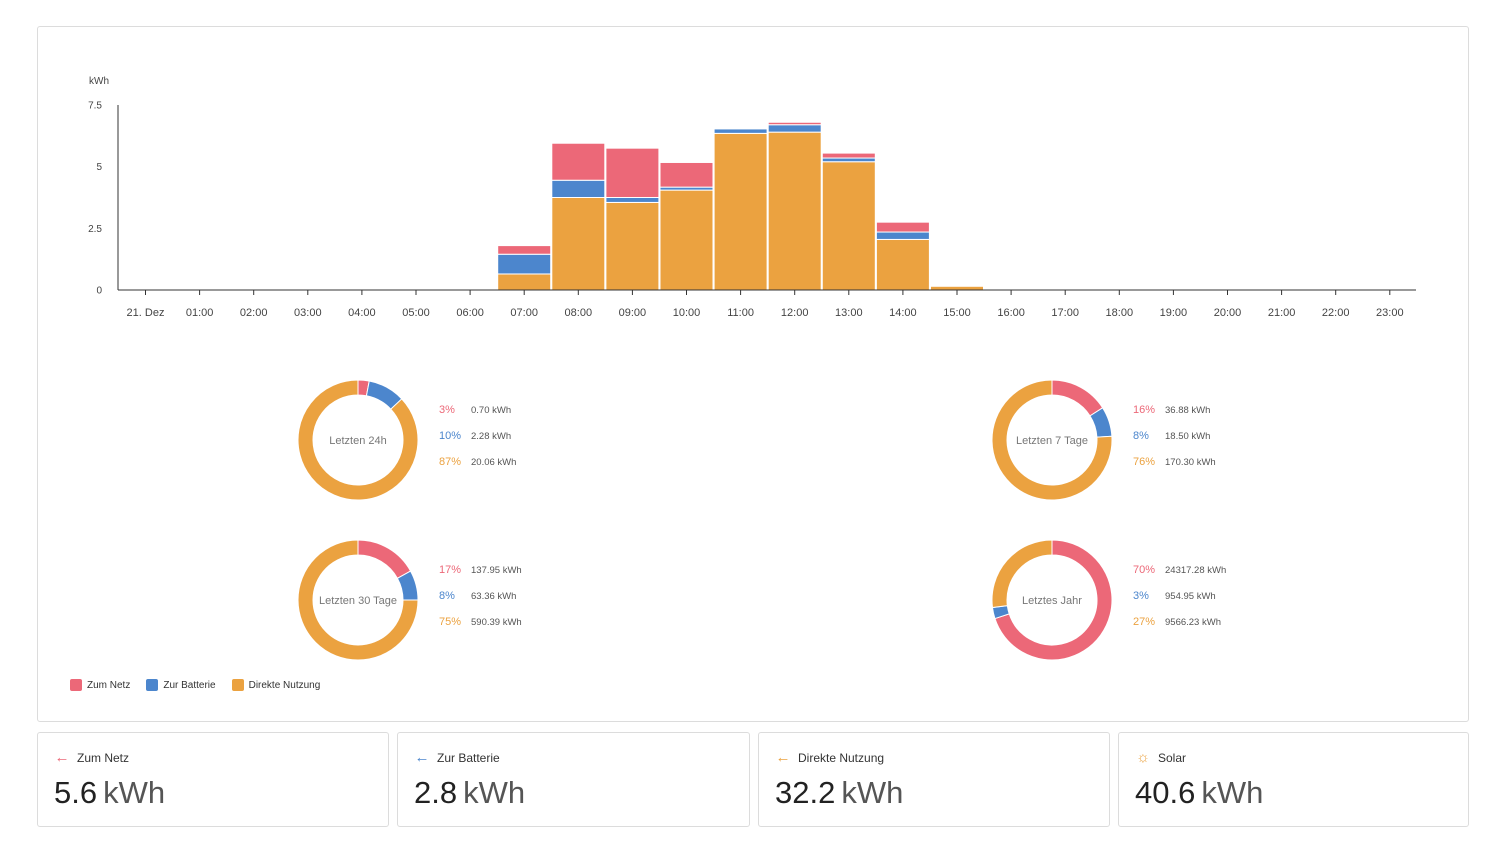  Describe the element at coordinates (436, 792) in the screenshot. I see `stat-number: 2.8` at that location.